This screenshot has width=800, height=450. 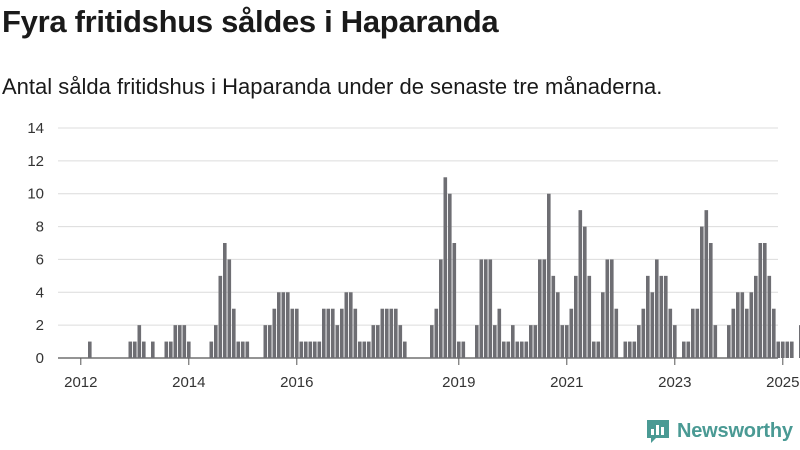 I want to click on page-title: Fyra fritidshus såldes i Haparanda, so click(x=250, y=21).